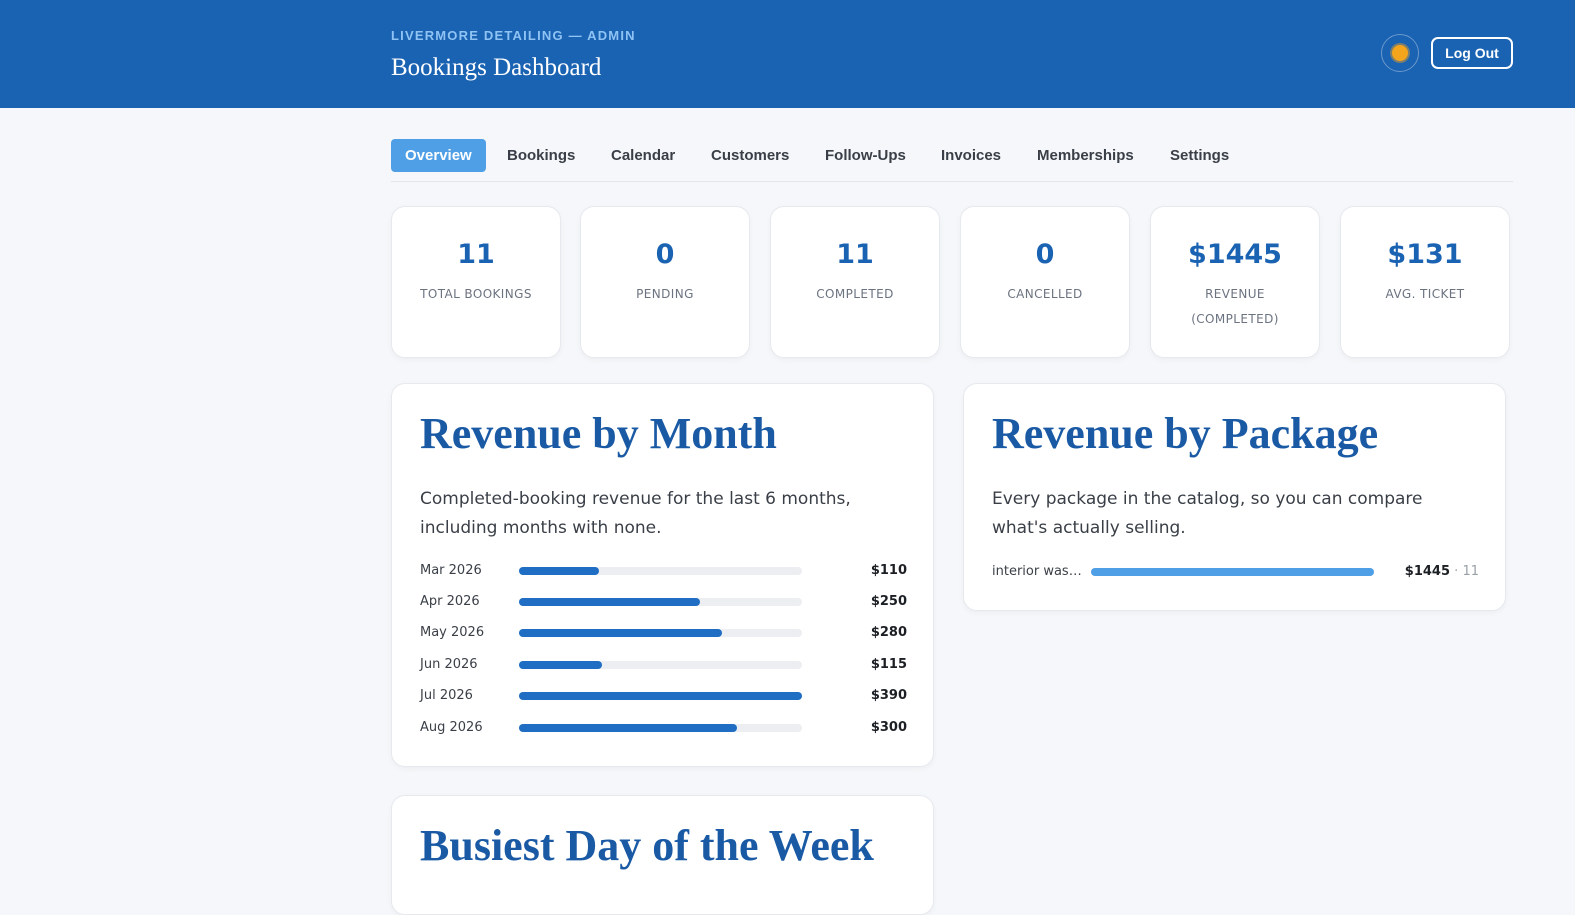 The width and height of the screenshot is (1575, 915). I want to click on month-label: Jul 2026, so click(446, 695).